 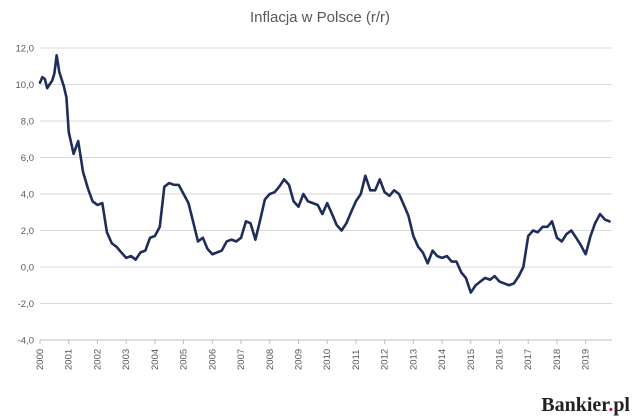 What do you see at coordinates (270, 359) in the screenshot?
I see `x-tick-label: 2008` at bounding box center [270, 359].